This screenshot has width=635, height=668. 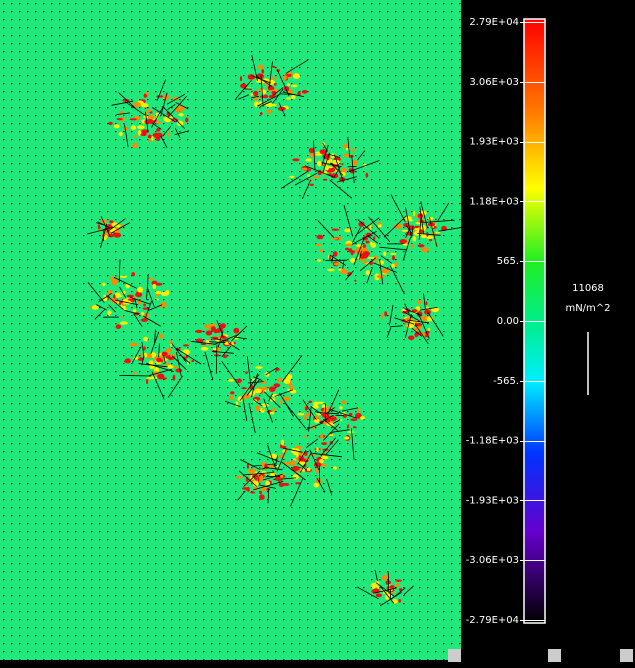 What do you see at coordinates (587, 308) in the screenshot?
I see `units: mN/m^2` at bounding box center [587, 308].